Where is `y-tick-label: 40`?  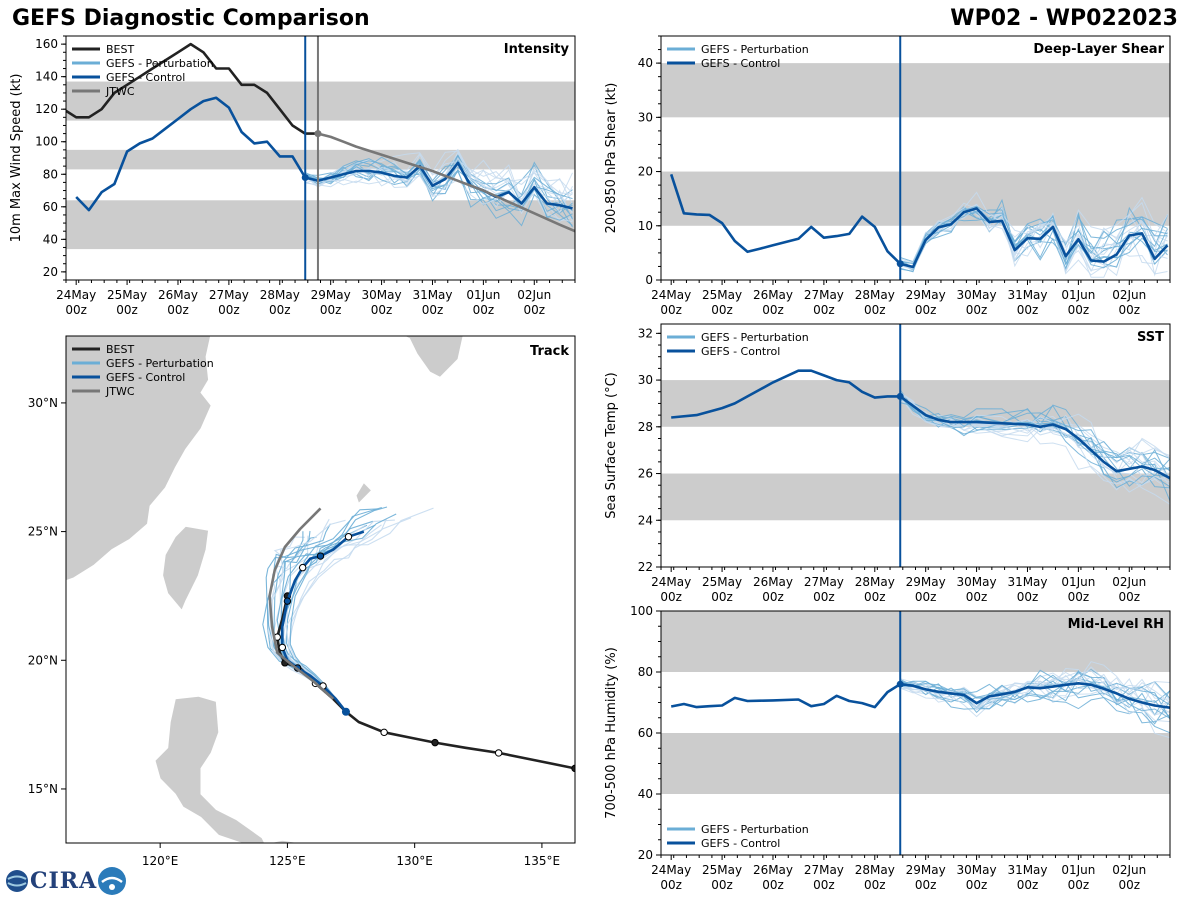 y-tick-label: 40 is located at coordinates (50, 239).